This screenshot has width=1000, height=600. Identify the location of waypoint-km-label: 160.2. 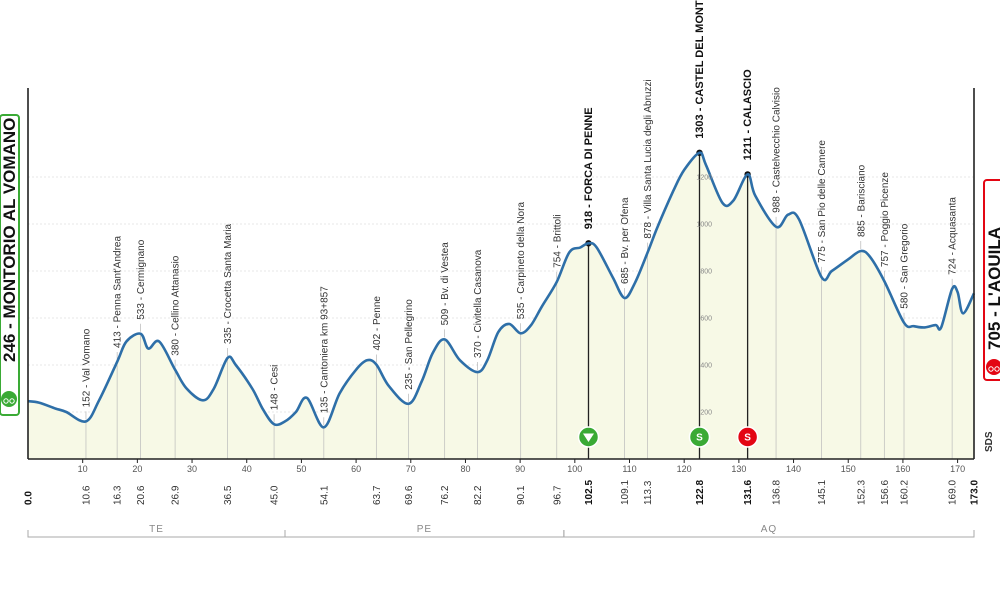
(905, 492).